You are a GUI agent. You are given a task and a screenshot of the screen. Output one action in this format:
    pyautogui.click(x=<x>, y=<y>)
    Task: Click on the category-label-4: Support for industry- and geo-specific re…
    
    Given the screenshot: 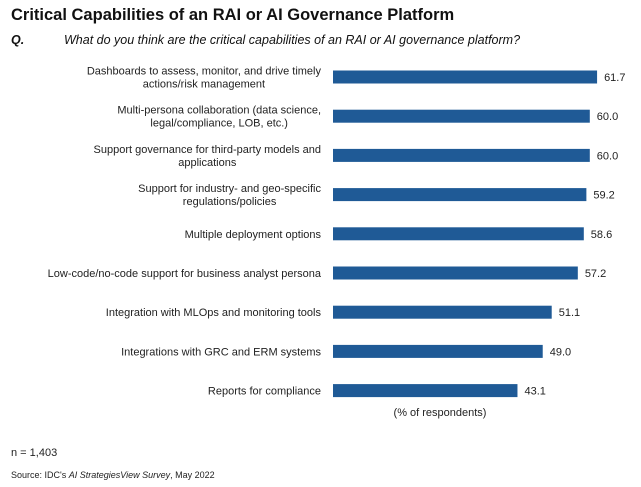 What is the action you would take?
    pyautogui.click(x=229, y=195)
    